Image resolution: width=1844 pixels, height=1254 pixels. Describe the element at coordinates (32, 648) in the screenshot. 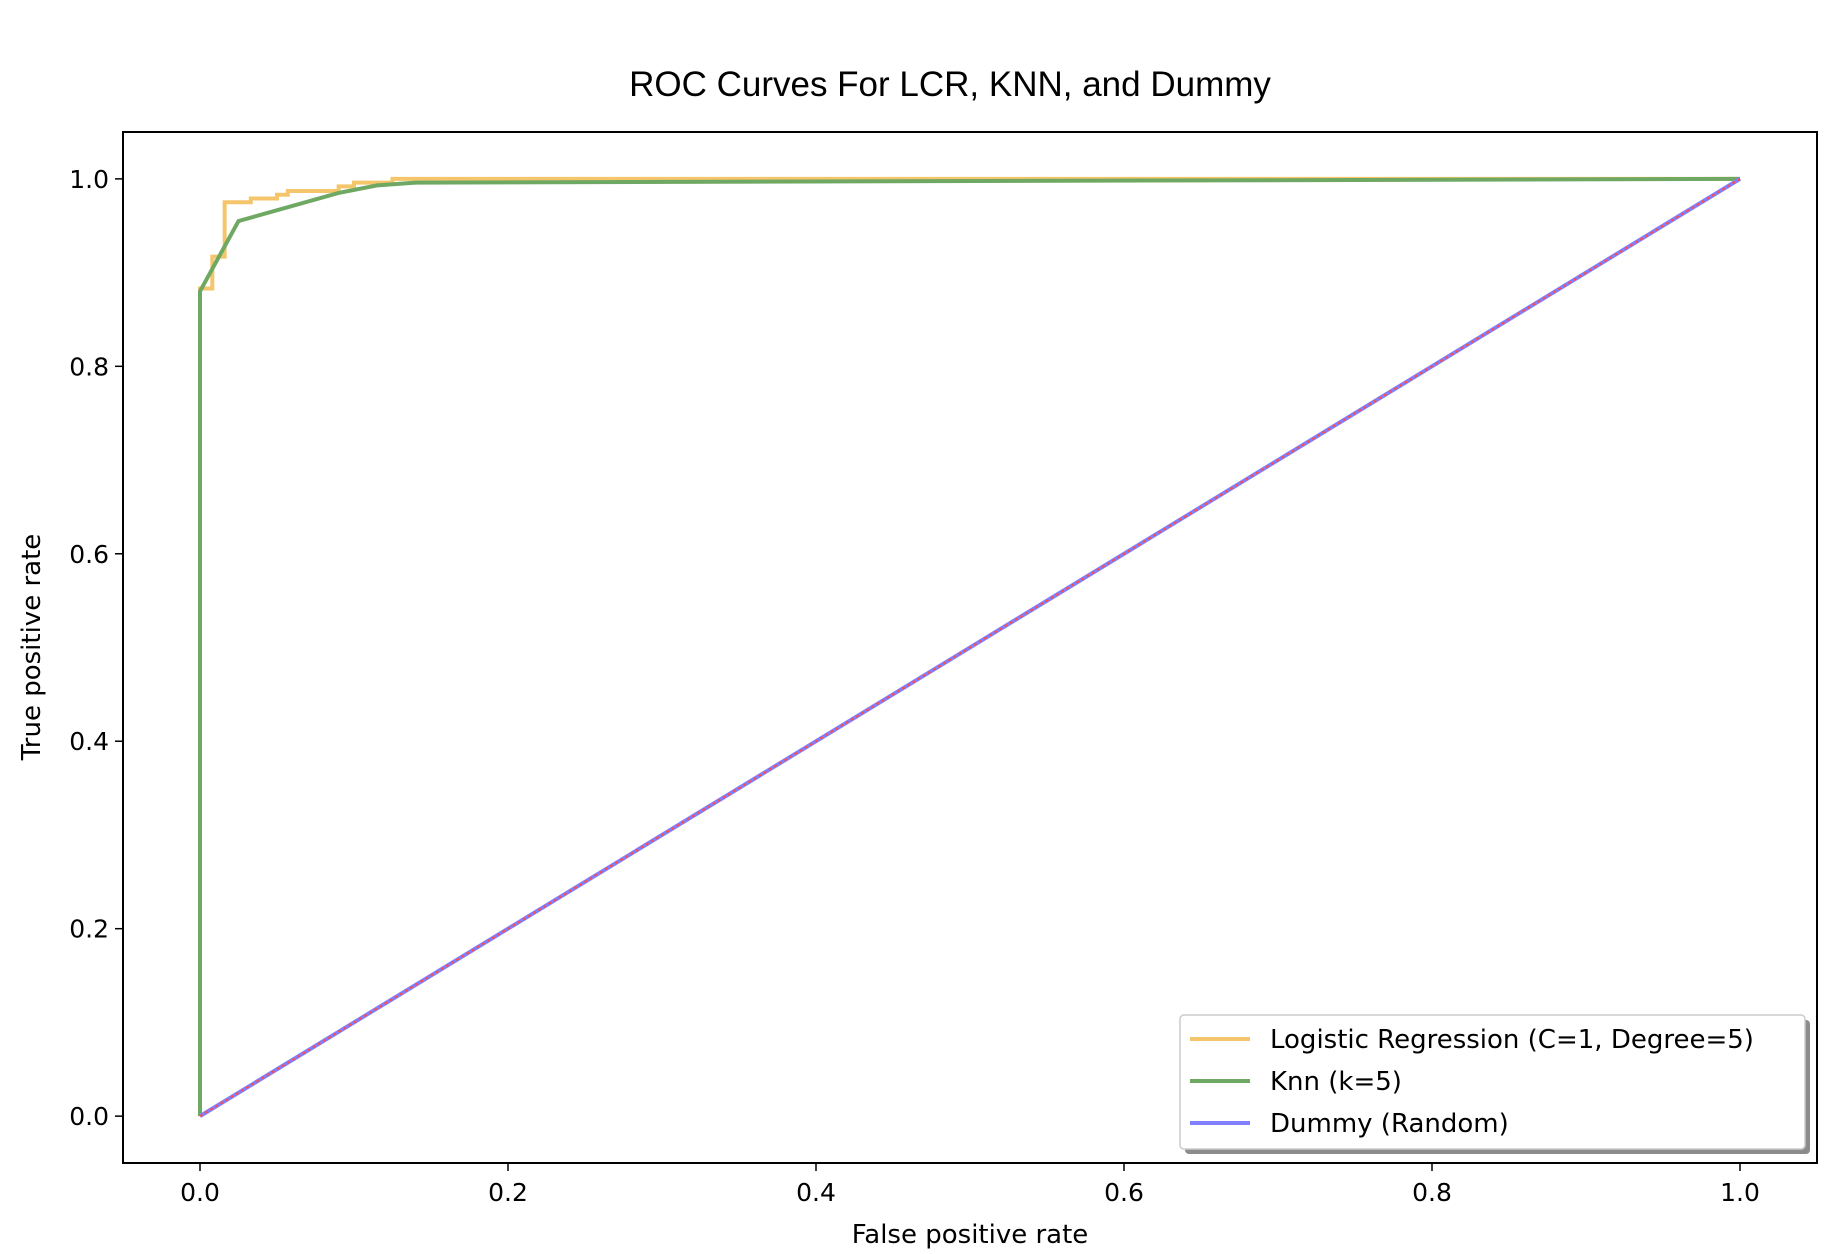

I see `y-axis-label: True positive rate` at that location.